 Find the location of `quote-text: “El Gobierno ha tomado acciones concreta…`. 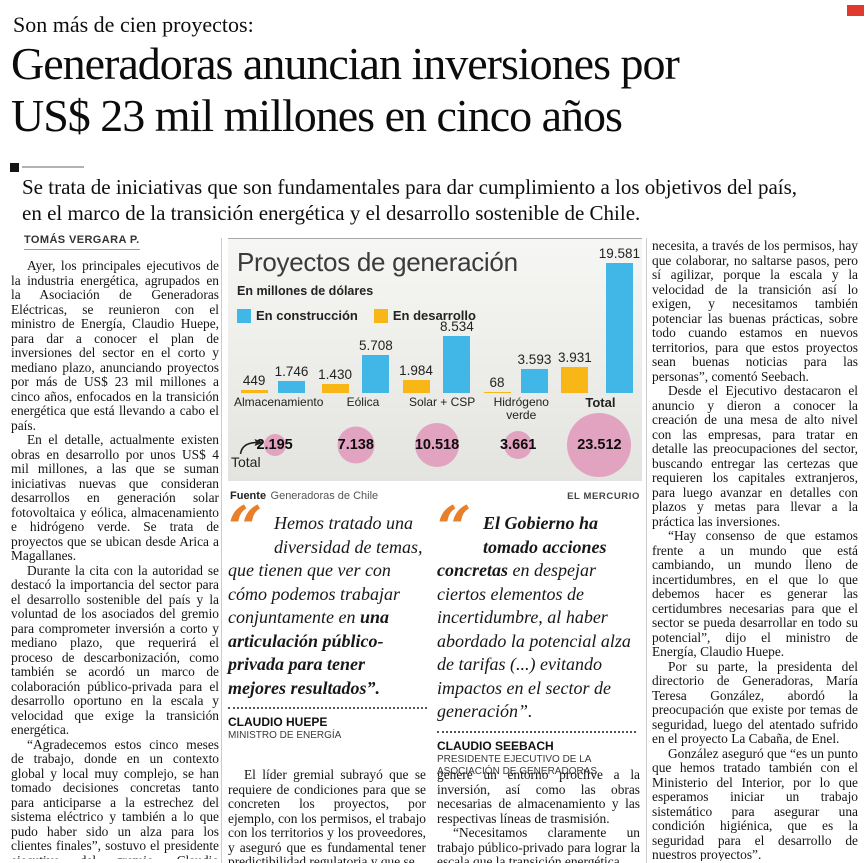

quote-text: “El Gobierno ha tomado acciones concreta… is located at coordinates (536, 609).